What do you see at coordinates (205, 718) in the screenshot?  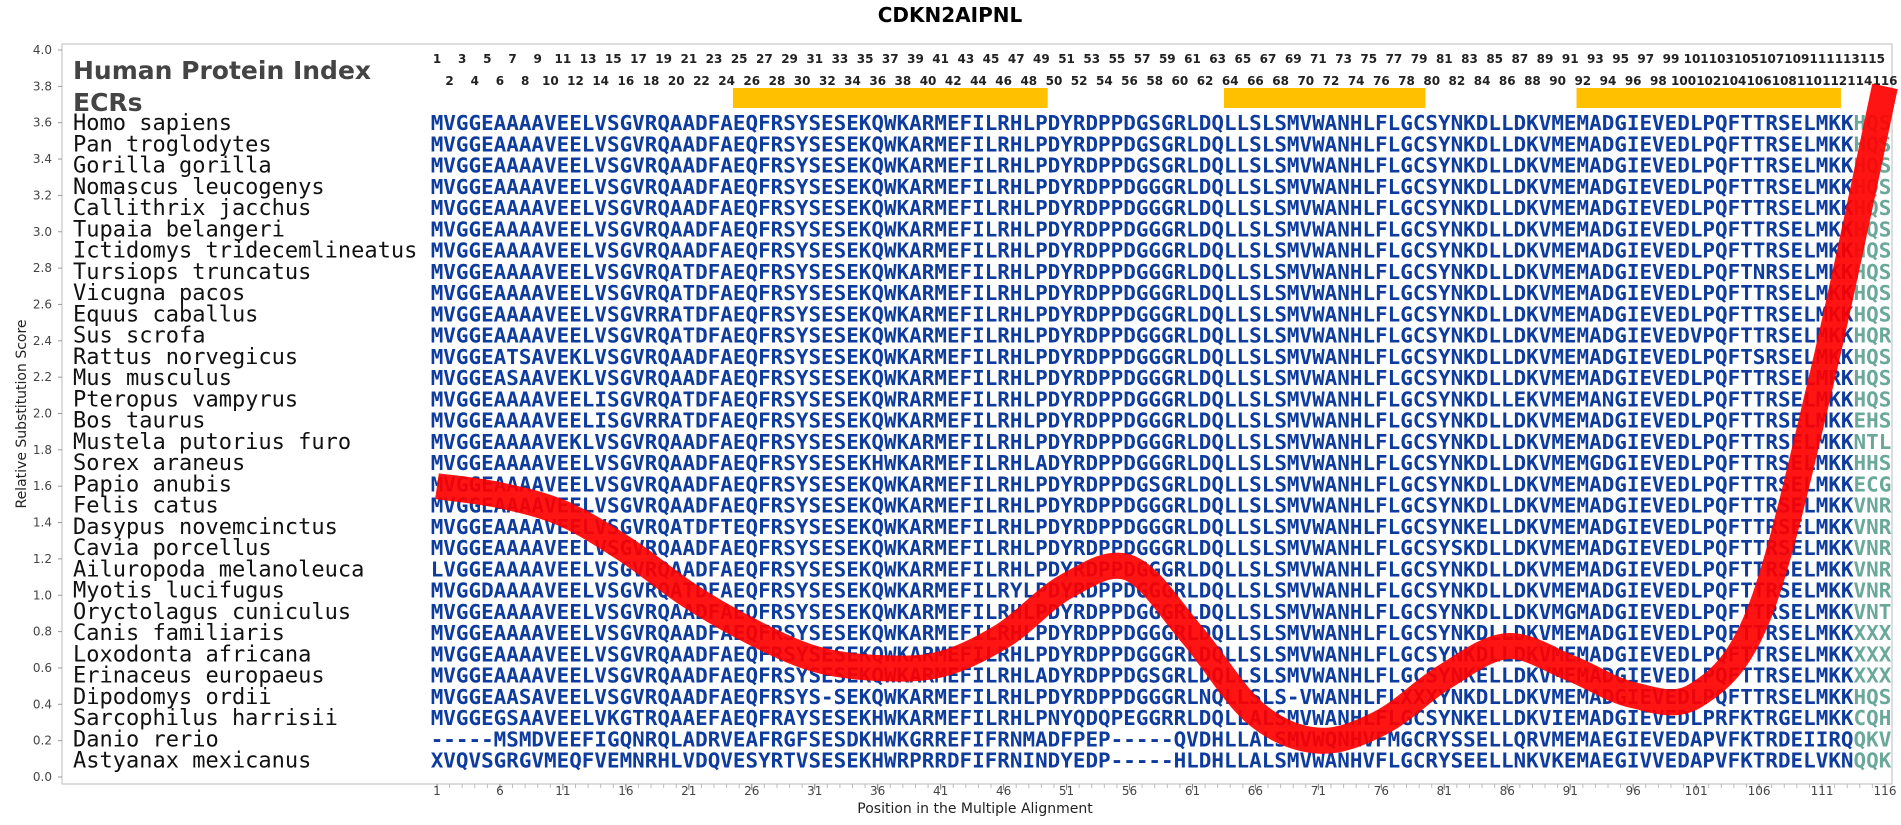 I see `species-label: Sarcophilus harrisii` at bounding box center [205, 718].